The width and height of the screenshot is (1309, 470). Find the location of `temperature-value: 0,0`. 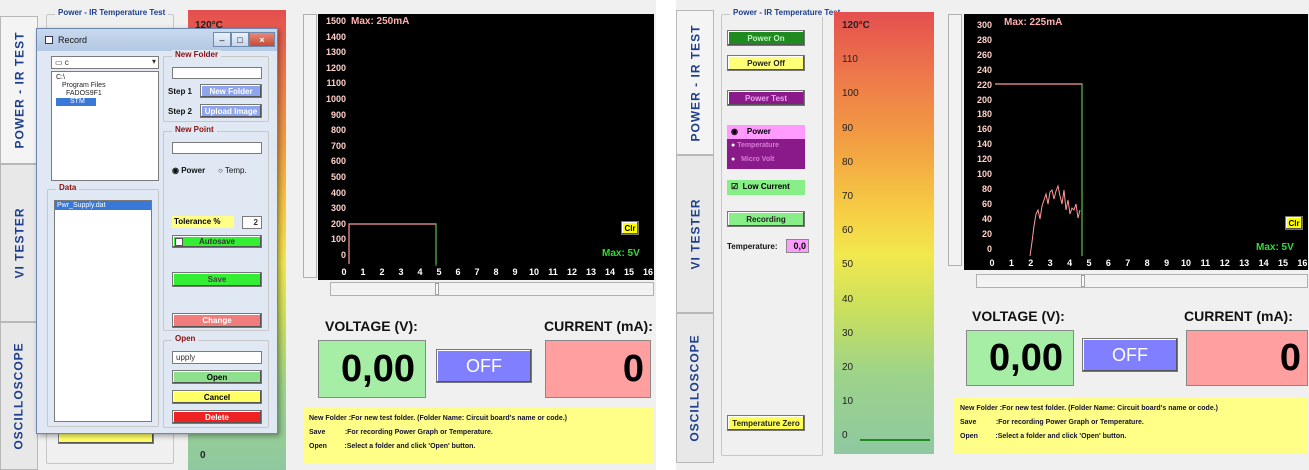

temperature-value: 0,0 is located at coordinates (797, 246).